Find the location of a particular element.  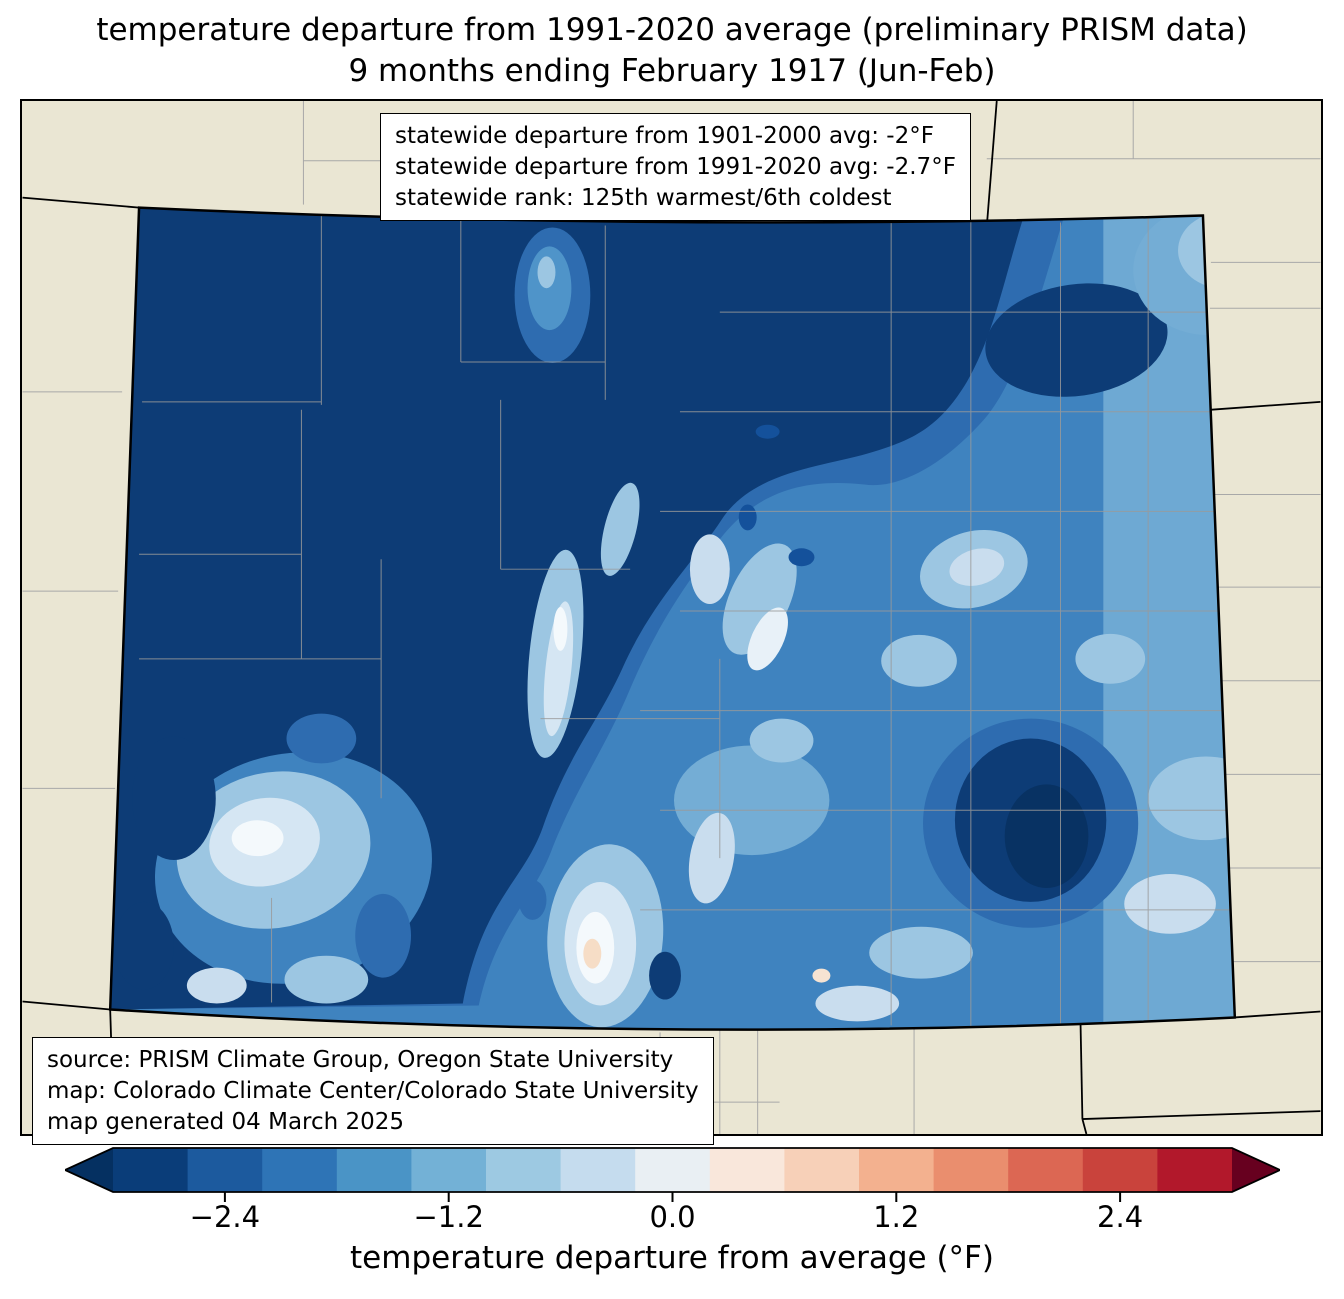

colorbar-under-arrow is located at coordinates (89, 1170).